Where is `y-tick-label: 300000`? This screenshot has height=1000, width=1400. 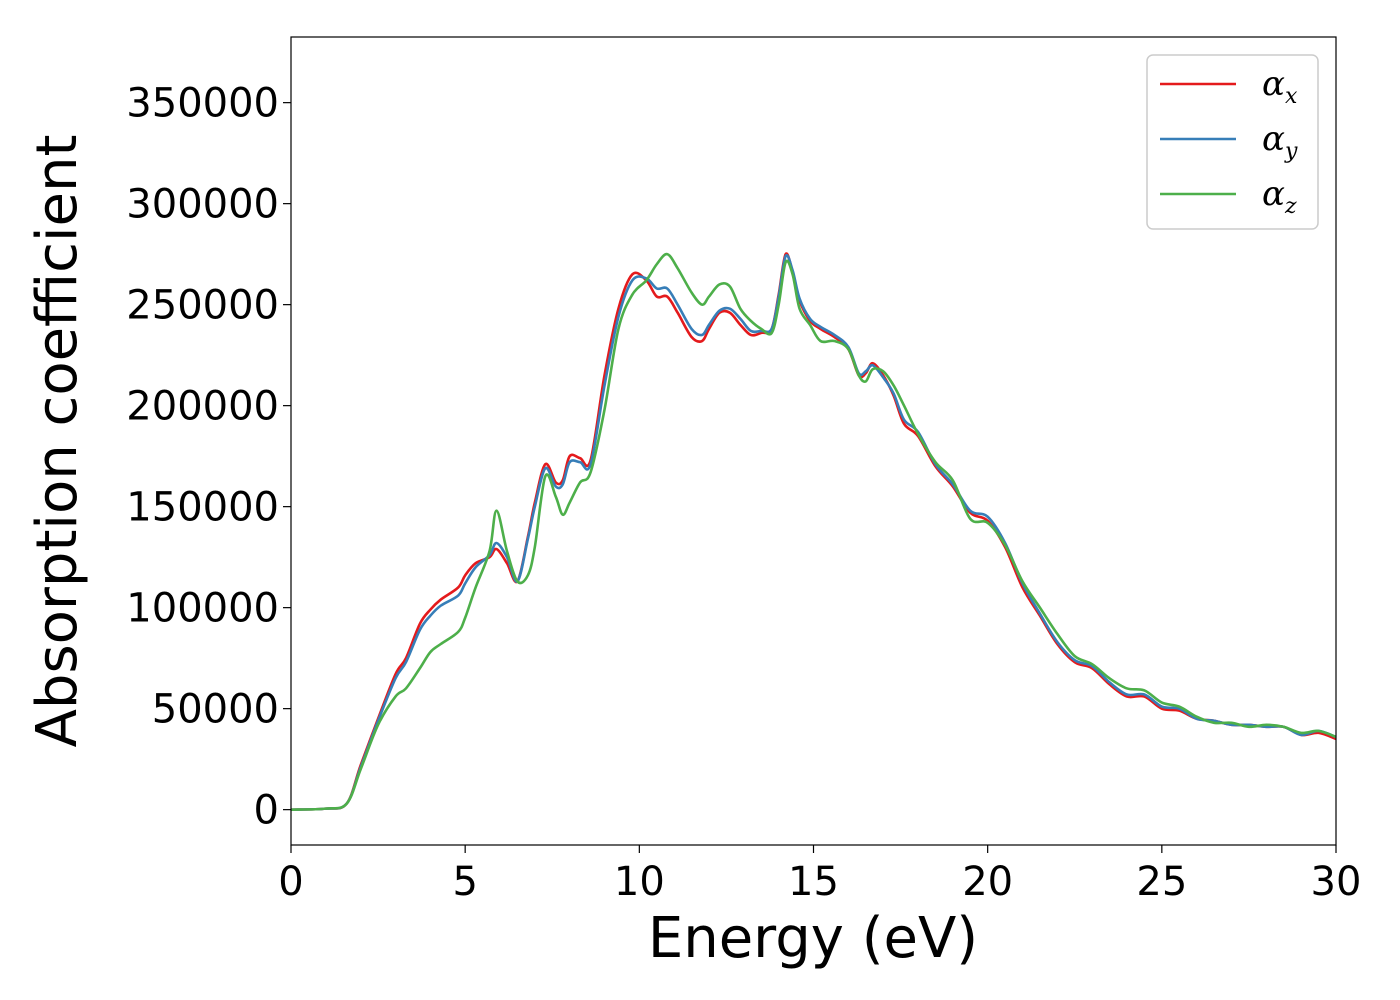
y-tick-label: 300000 is located at coordinates (202, 205).